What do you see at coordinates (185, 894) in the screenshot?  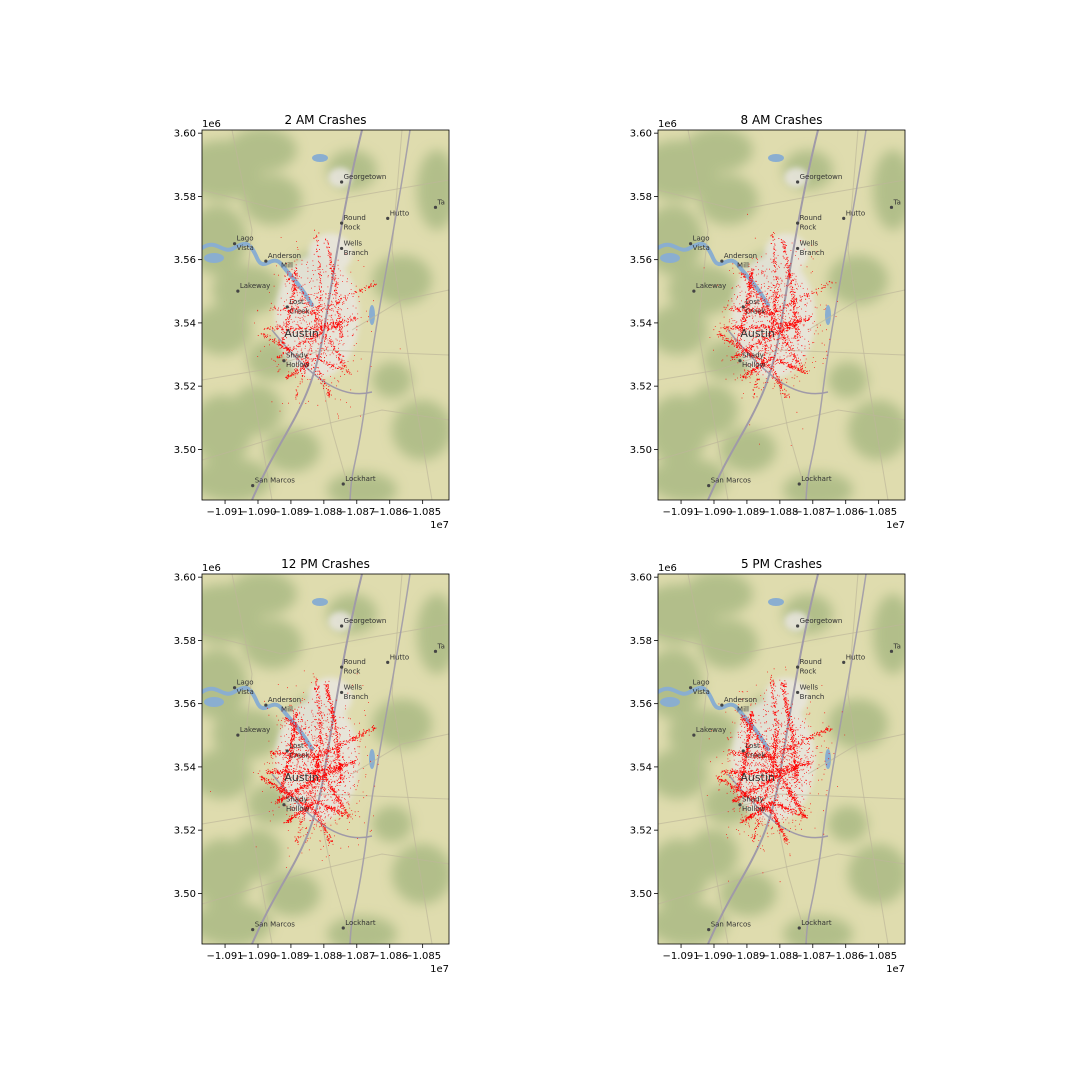 I see `y-tick-label: 3.50` at bounding box center [185, 894].